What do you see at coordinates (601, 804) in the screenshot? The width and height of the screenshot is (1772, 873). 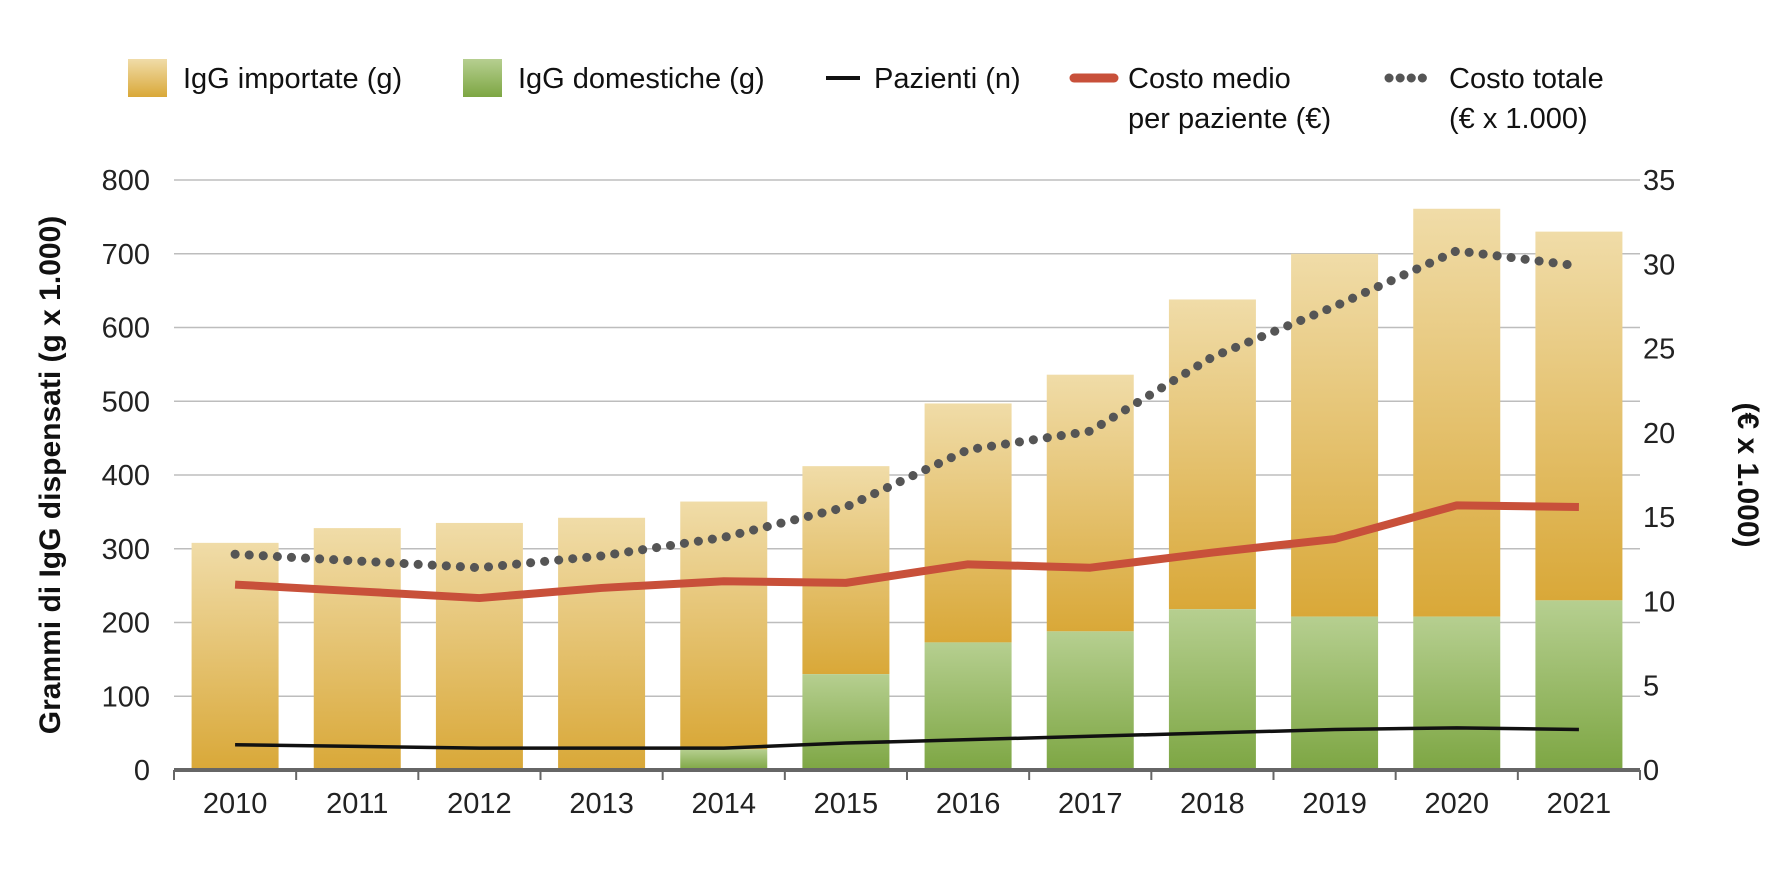 I see `x-tick-label: 2013` at bounding box center [601, 804].